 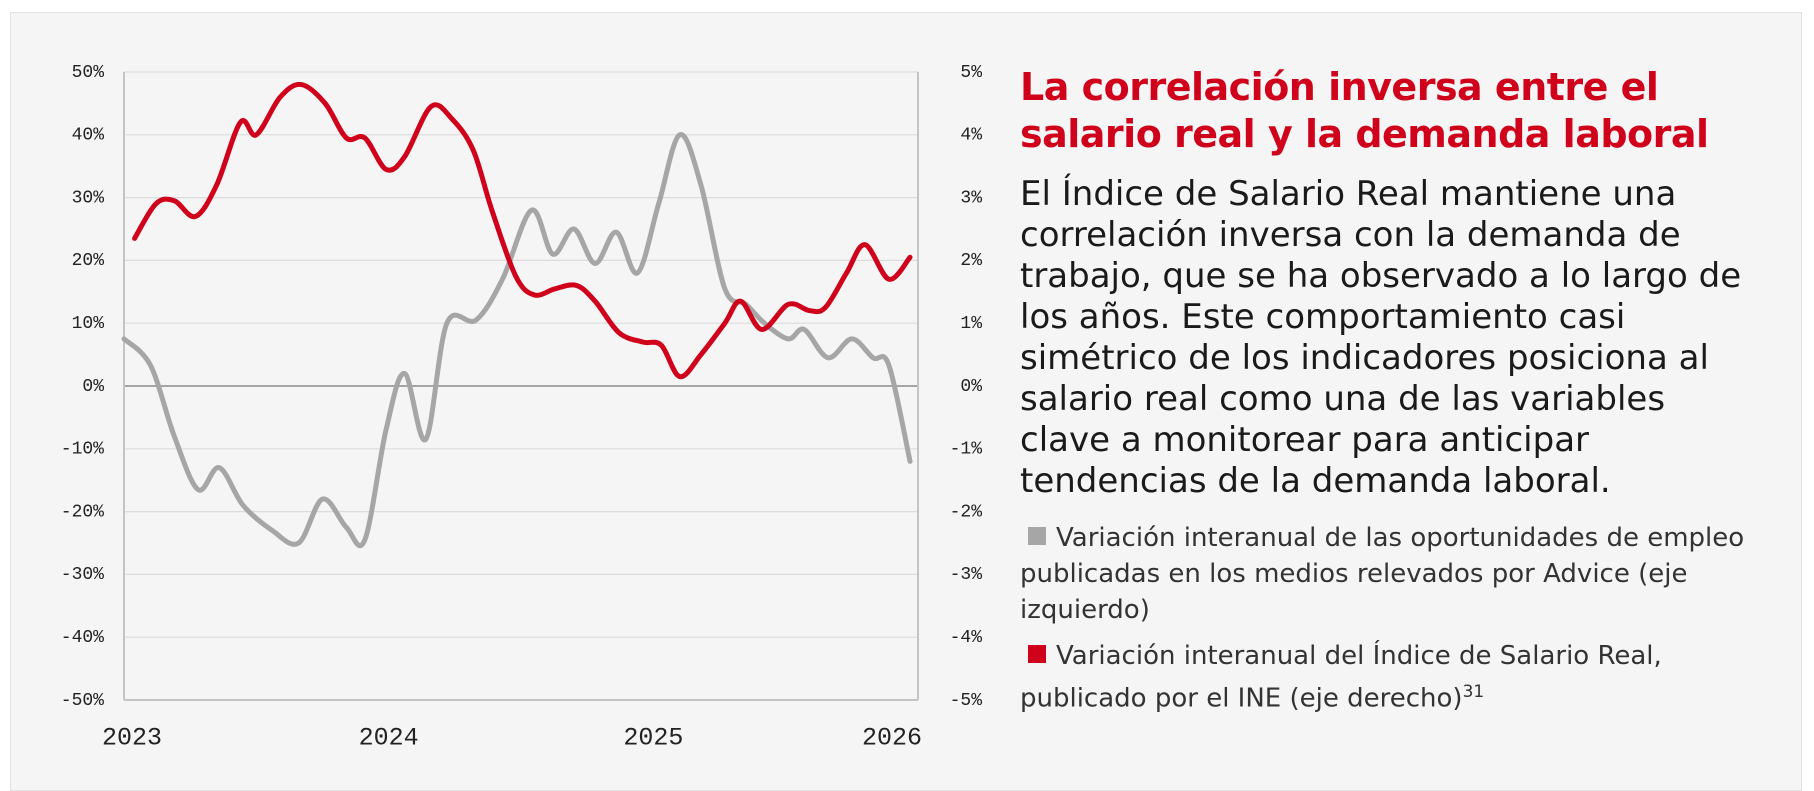 I want to click on y2-tick-label: -4%, so click(x=966, y=638).